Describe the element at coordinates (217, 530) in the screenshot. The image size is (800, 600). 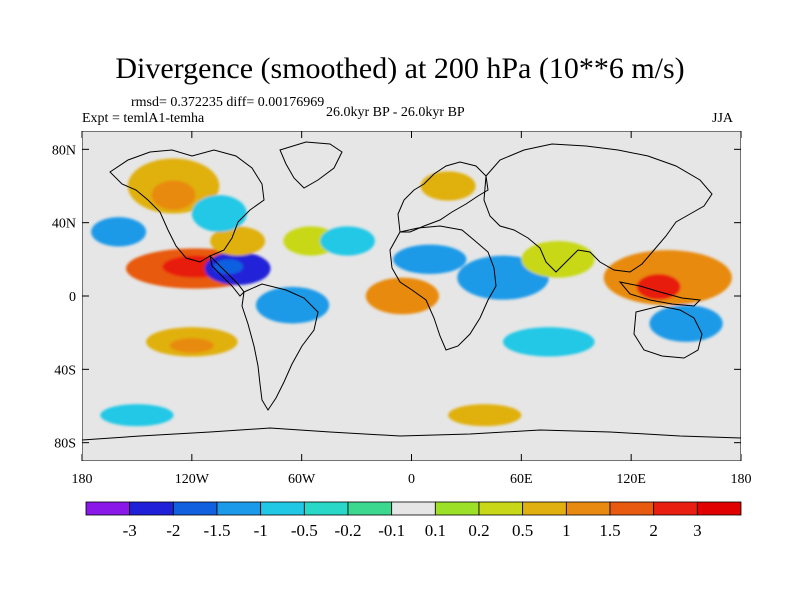
I see `colorbar-label: -1.5` at that location.